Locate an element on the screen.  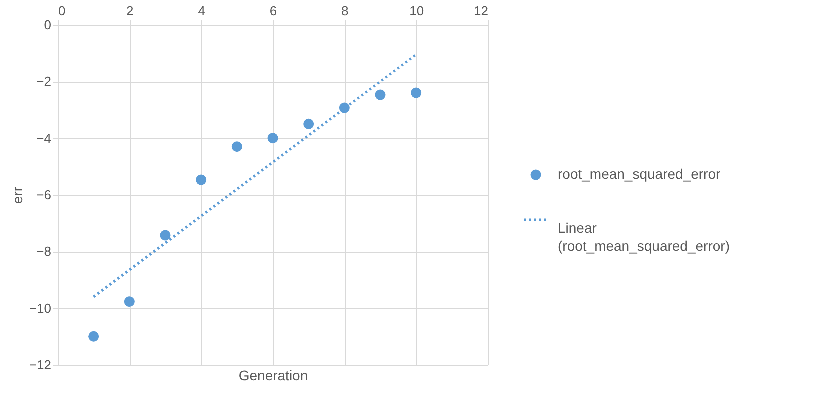
y-tick-label: −10 is located at coordinates (40, 308).